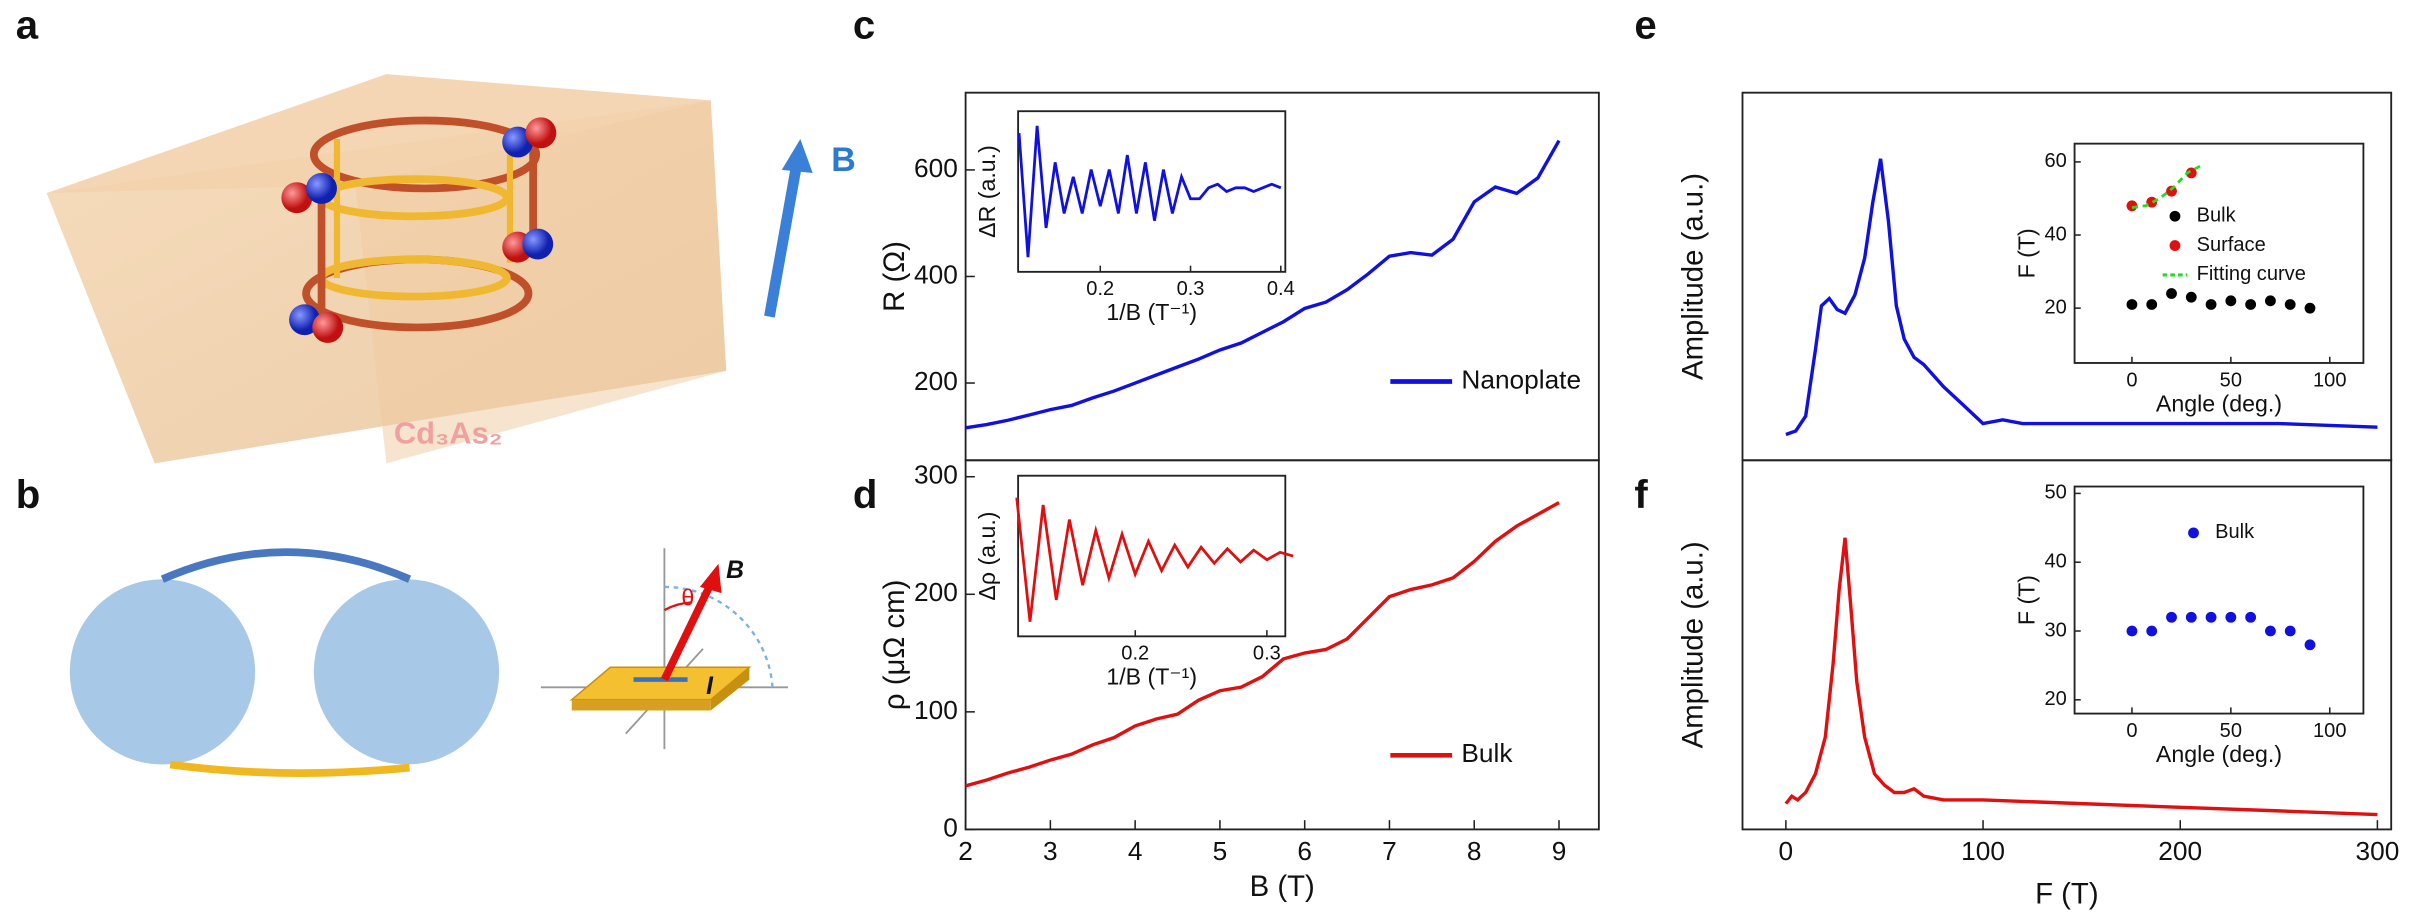  I want to click on x-tick-label: 6, so click(1304, 851).